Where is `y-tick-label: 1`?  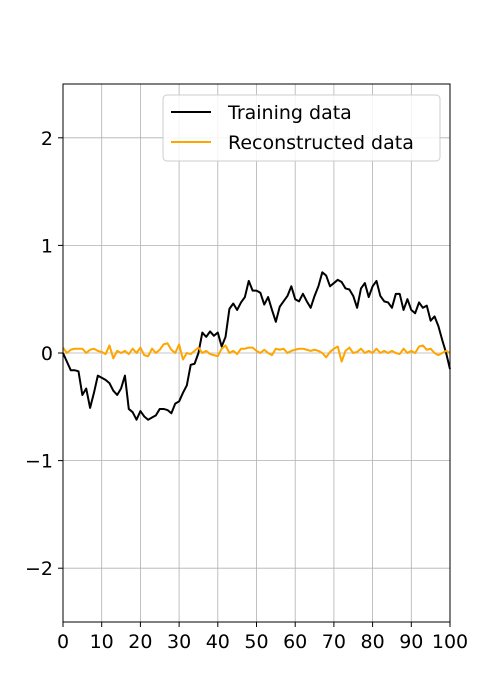 y-tick-label: 1 is located at coordinates (47, 246).